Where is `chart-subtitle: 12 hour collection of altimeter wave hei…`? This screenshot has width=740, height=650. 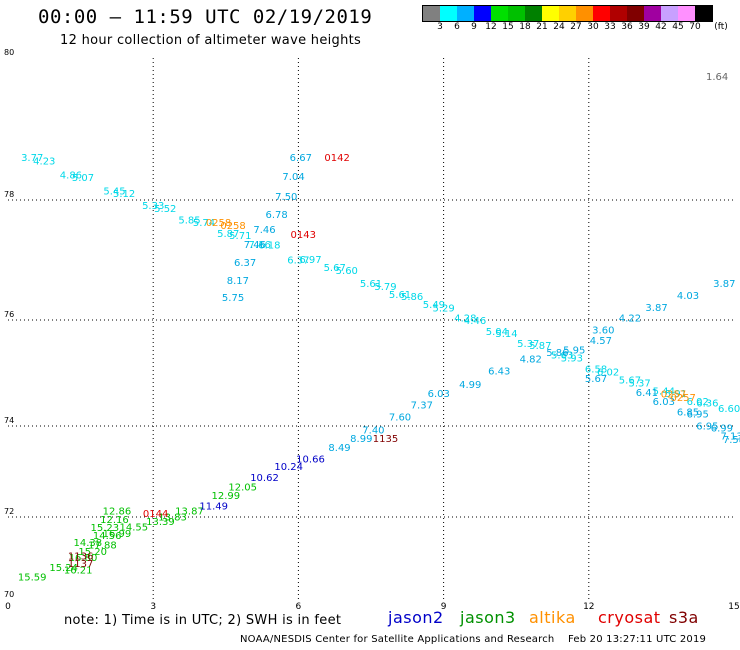
chart-subtitle: 12 hour collection of altimeter wave hei… is located at coordinates (211, 40).